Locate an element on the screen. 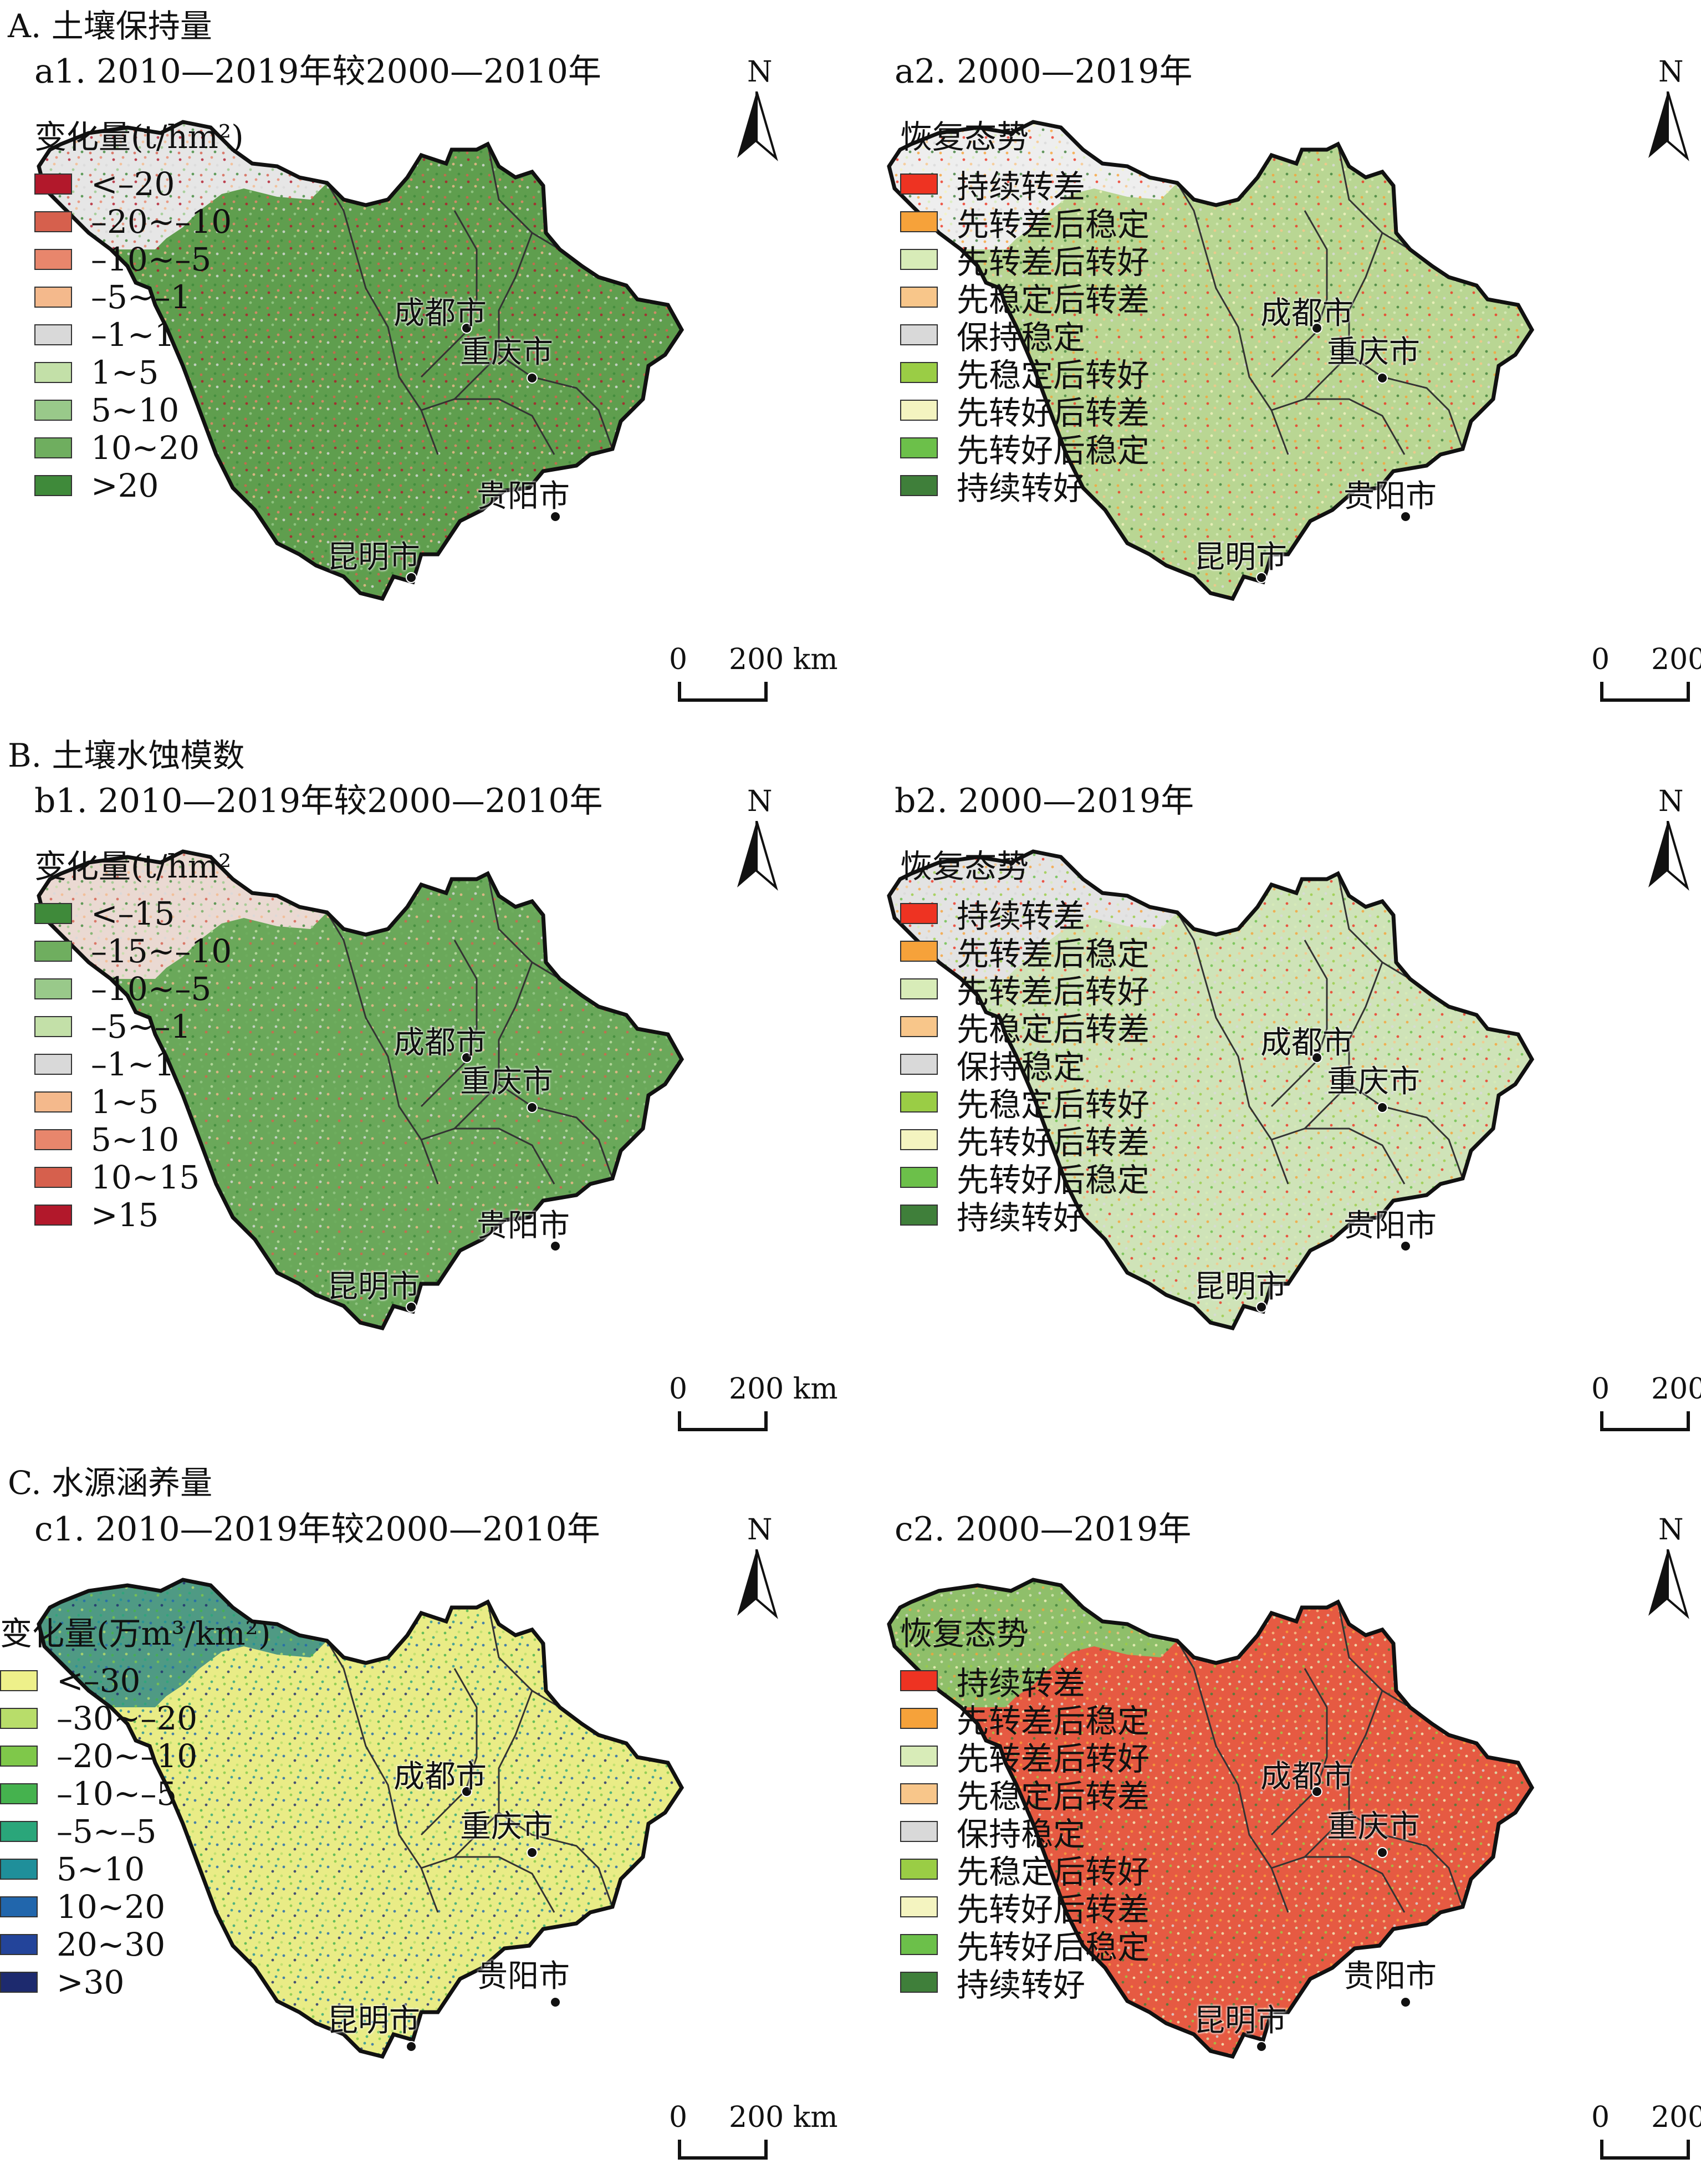  city-label-chongqing: 重庆市 is located at coordinates (506, 1827).